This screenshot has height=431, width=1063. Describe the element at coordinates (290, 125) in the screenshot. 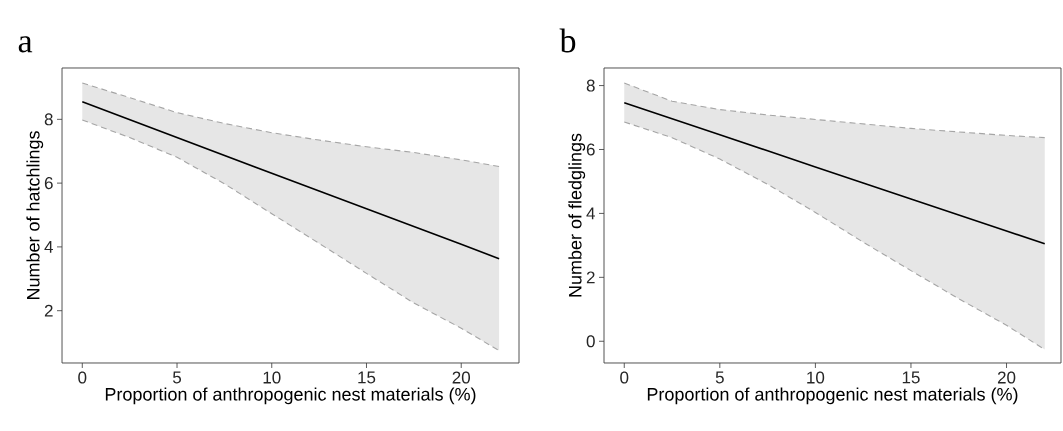

I see `line-series` at that location.